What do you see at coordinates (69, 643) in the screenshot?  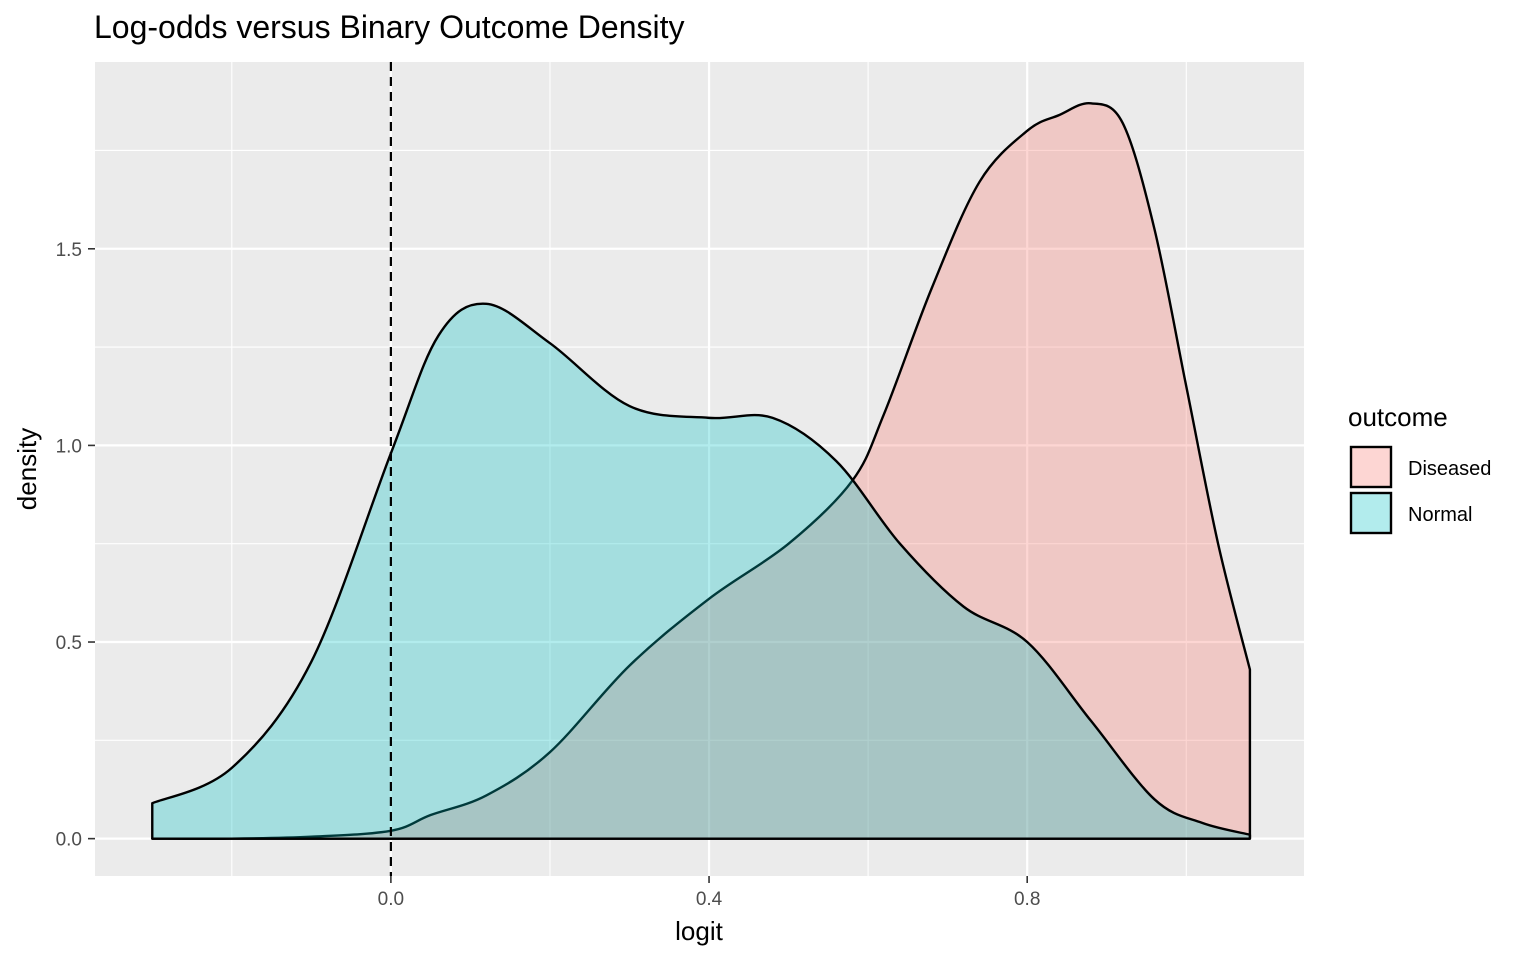 I see `y-tick-label: 0.5` at bounding box center [69, 643].